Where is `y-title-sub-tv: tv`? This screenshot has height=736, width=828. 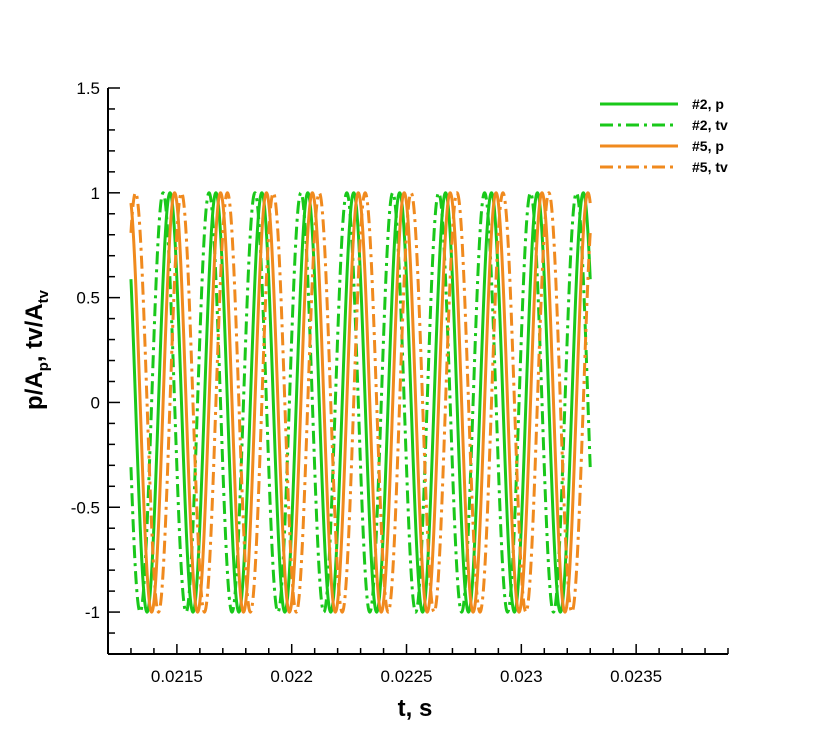 y-title-sub-tv: tv is located at coordinates (43, 296).